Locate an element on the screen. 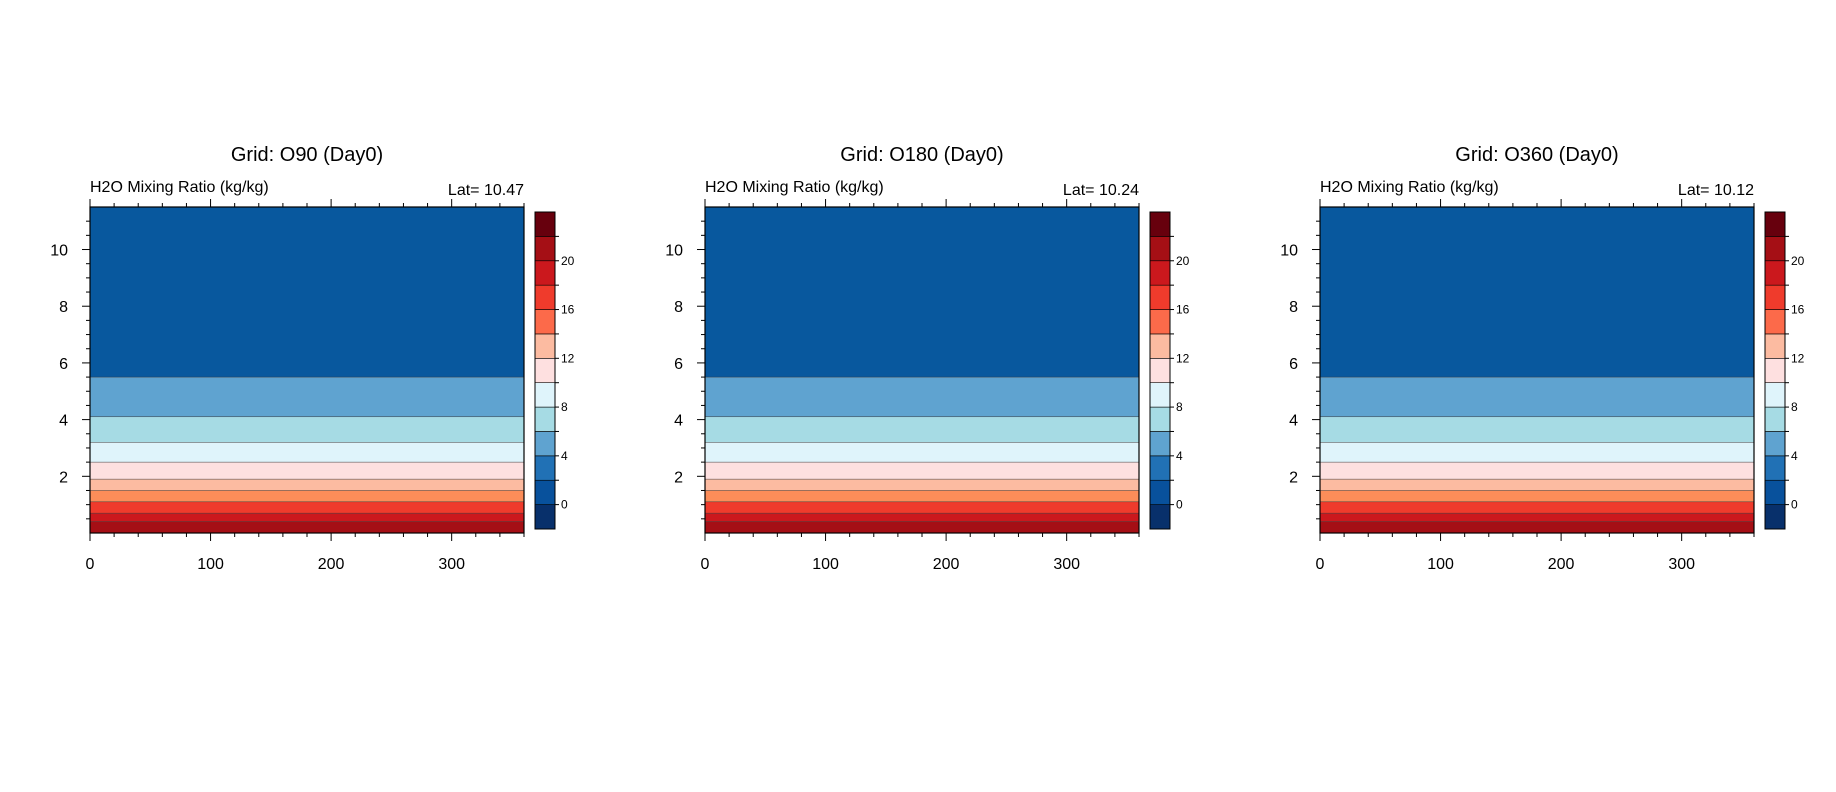 The image size is (1836, 792). panel-title: Grid: O180 (Day0) is located at coordinates (921, 155).